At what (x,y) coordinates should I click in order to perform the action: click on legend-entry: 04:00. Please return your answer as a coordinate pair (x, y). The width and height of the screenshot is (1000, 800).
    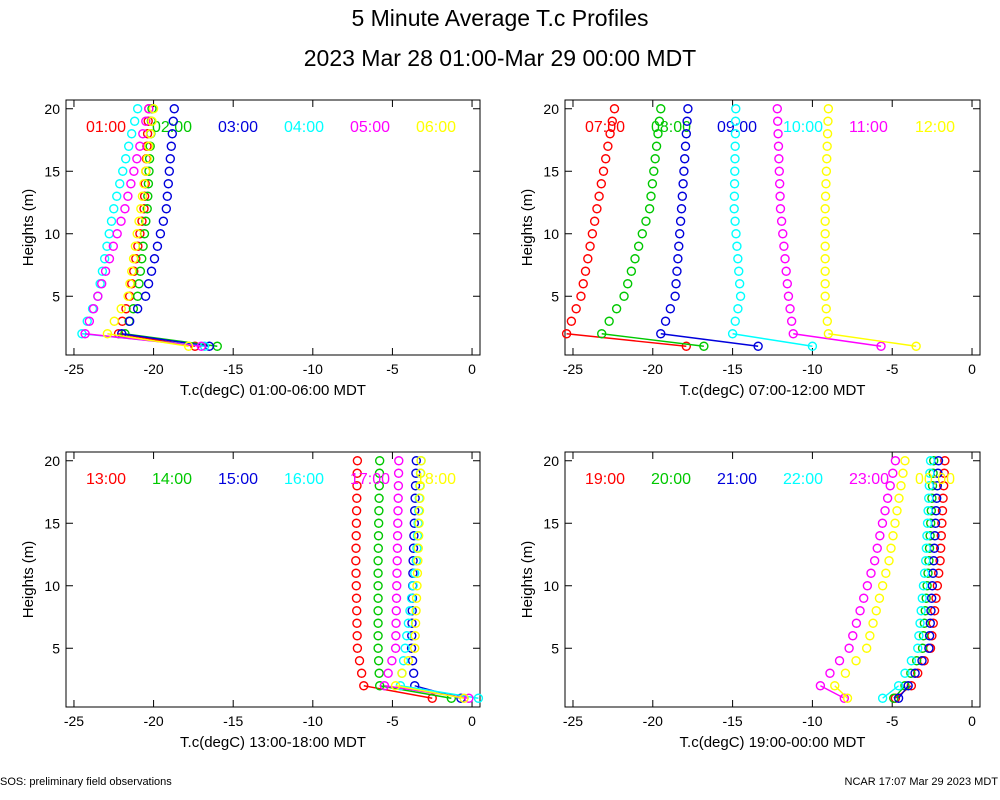
    Looking at the image, I should click on (304, 127).